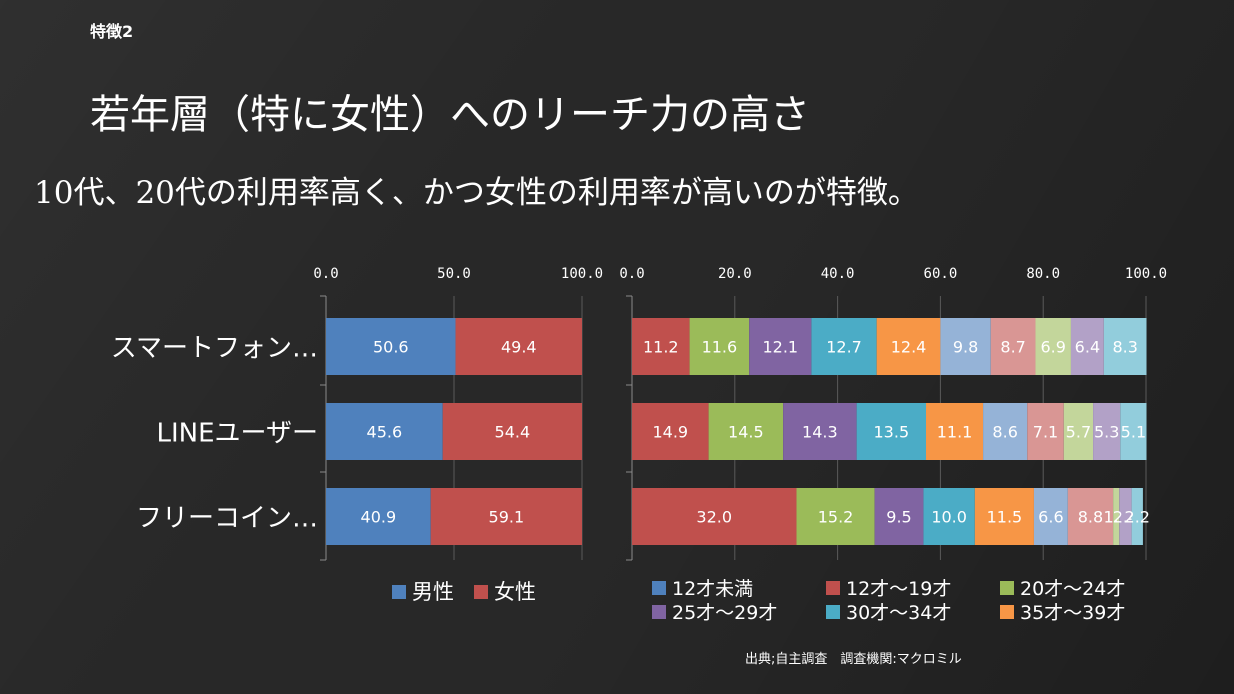  What do you see at coordinates (735, 274) in the screenshot?
I see `tick-label: 20.0` at bounding box center [735, 274].